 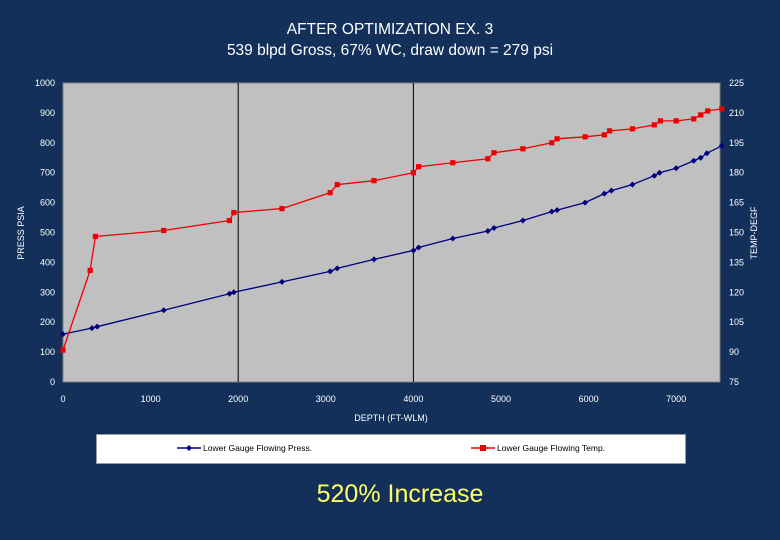 What do you see at coordinates (62, 399) in the screenshot?
I see `x-tick-label: 0` at bounding box center [62, 399].